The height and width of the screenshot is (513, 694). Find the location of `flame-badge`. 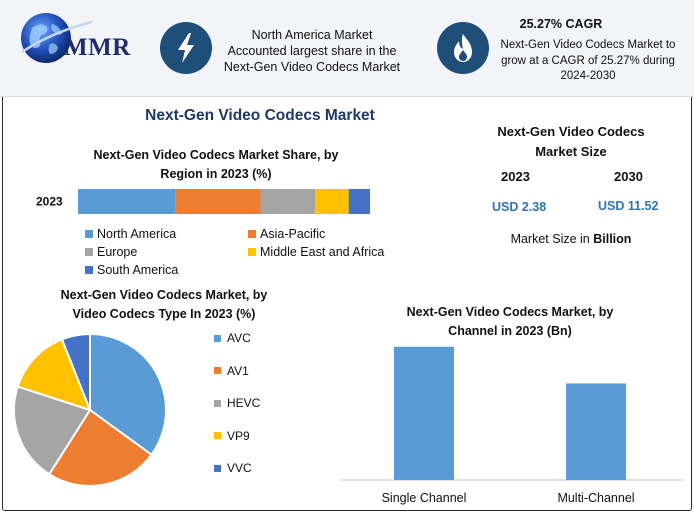

flame-badge is located at coordinates (463, 48).